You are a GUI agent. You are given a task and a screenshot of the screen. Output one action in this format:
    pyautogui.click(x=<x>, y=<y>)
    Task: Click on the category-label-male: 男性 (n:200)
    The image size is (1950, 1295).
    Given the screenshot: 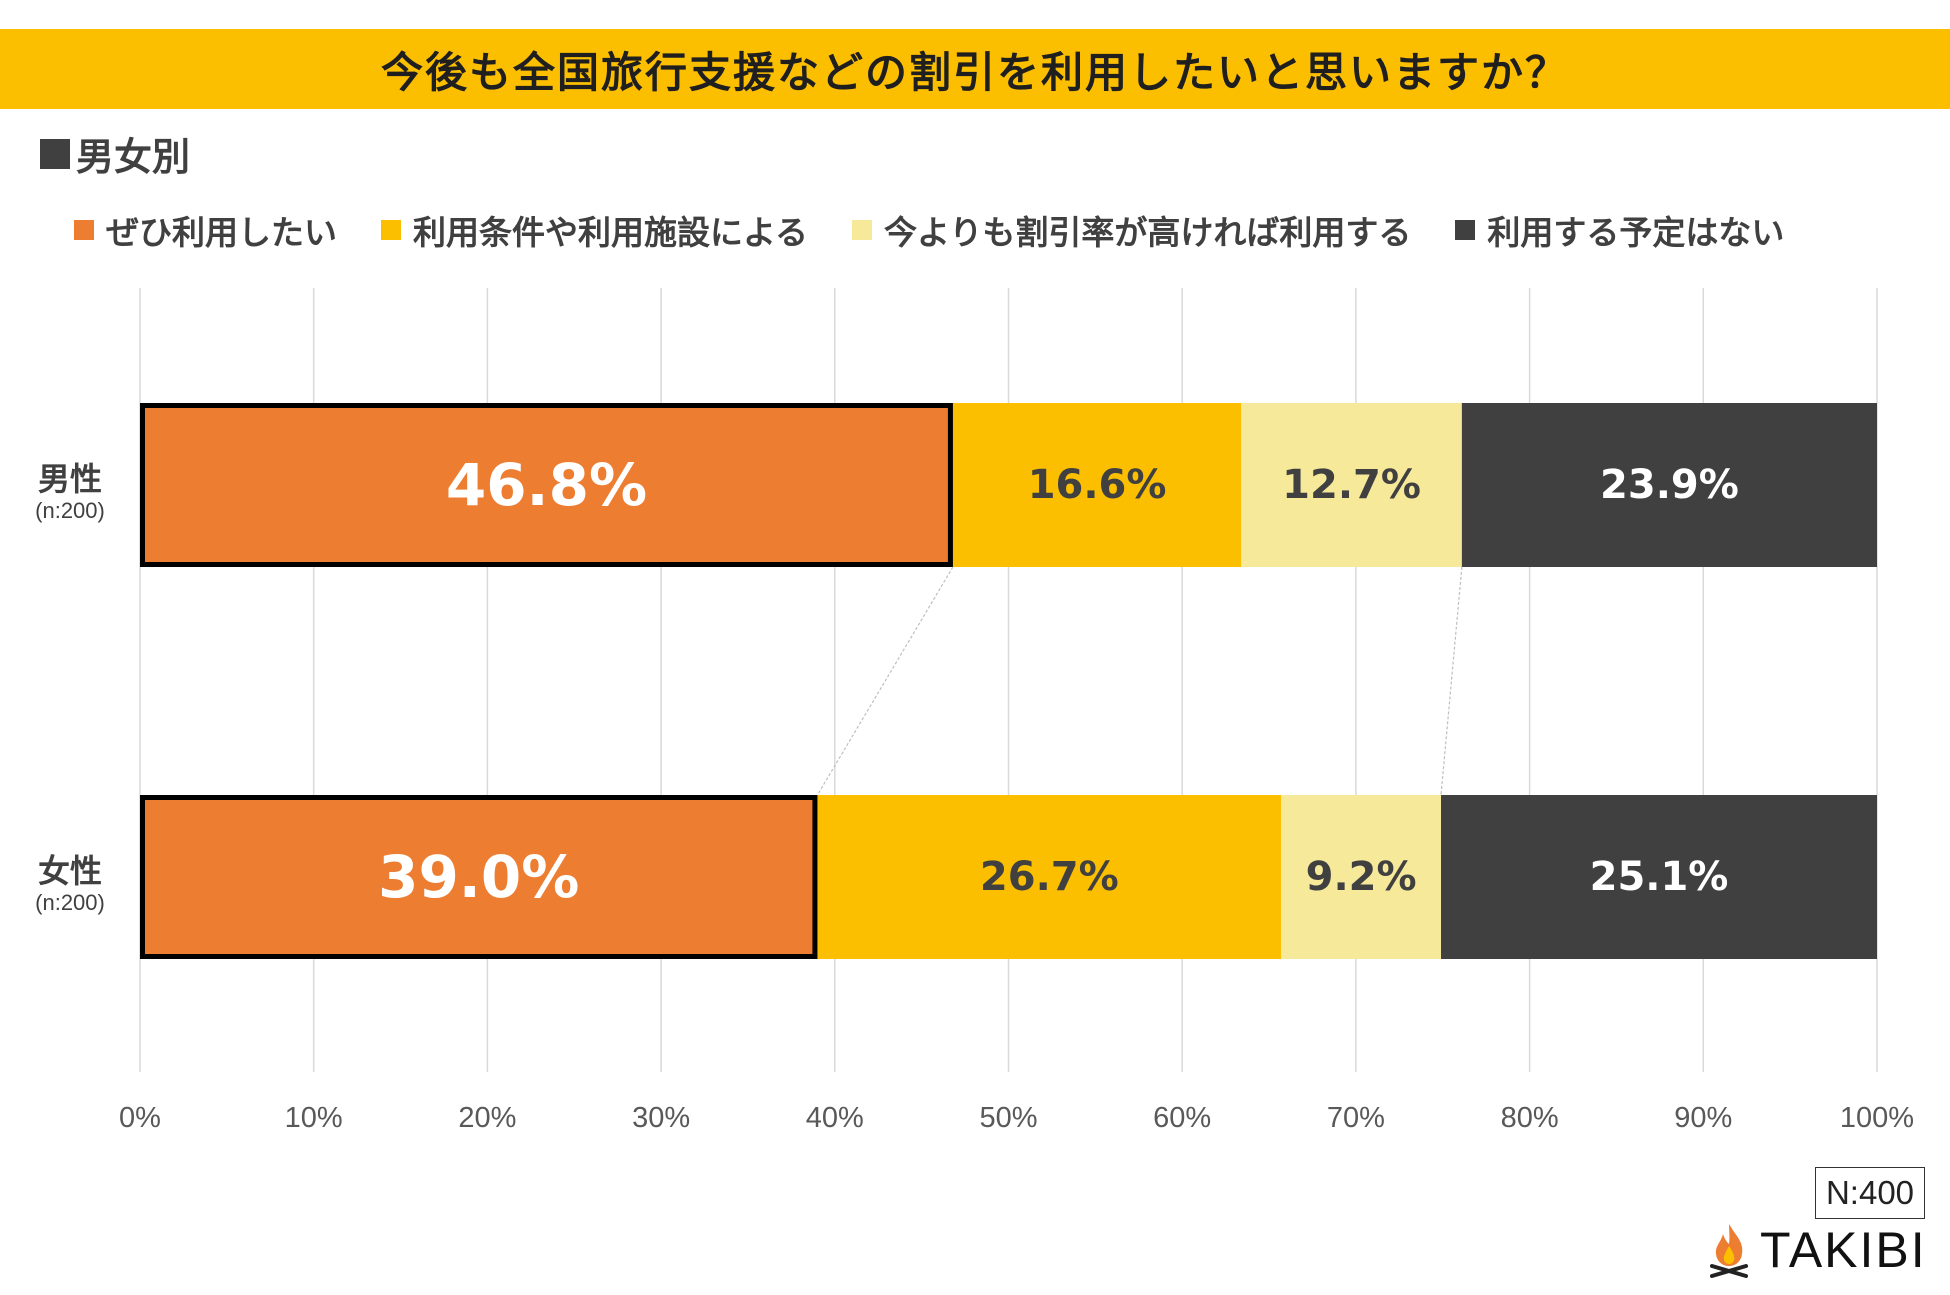 What is the action you would take?
    pyautogui.click(x=70, y=492)
    